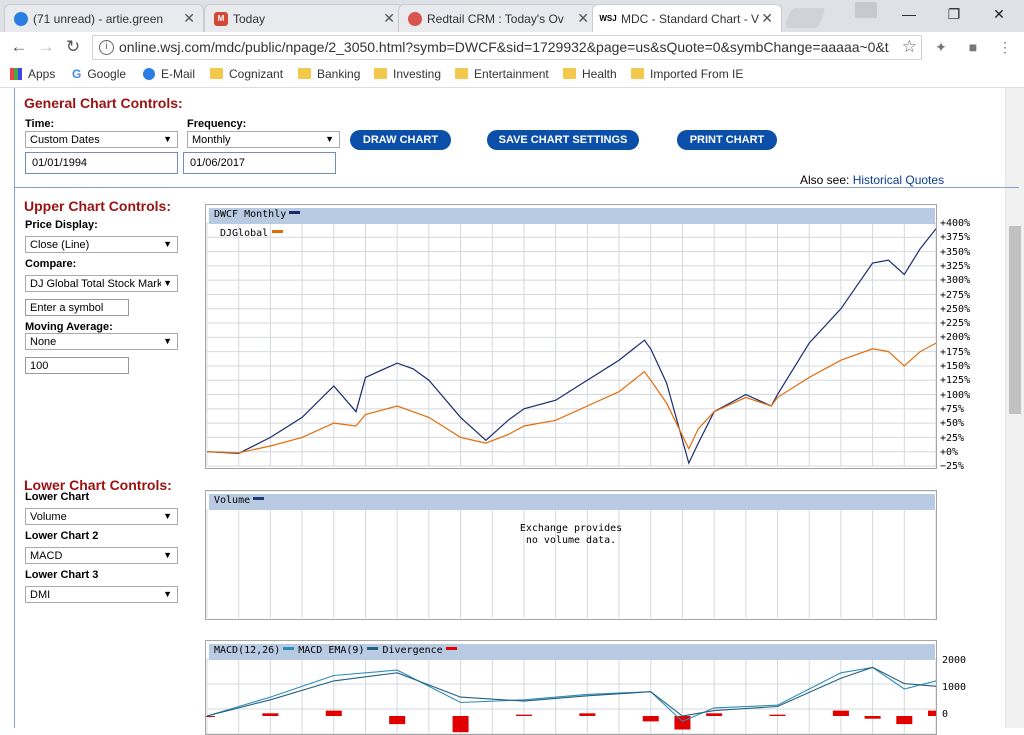 The height and width of the screenshot is (735, 1024). Describe the element at coordinates (263, 139) in the screenshot. I see `frequency-select: Monthly ▼` at that location.